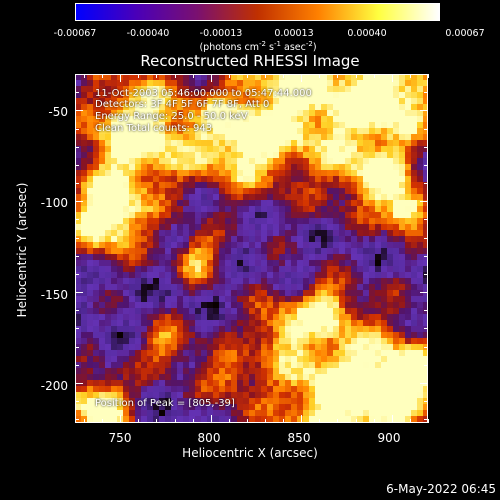 This screenshot has width=500, height=500. I want to click on x-axis-label: Heliocentric X (arcsec), so click(250, 453).